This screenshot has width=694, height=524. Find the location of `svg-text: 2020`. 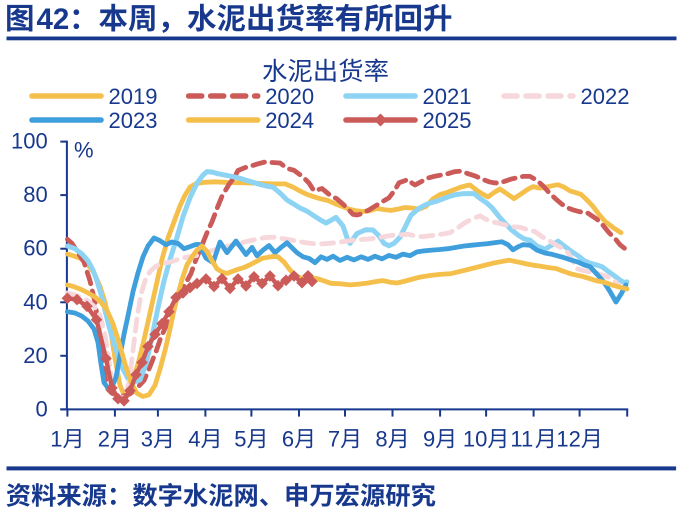

svg-text: 2020 is located at coordinates (289, 96).